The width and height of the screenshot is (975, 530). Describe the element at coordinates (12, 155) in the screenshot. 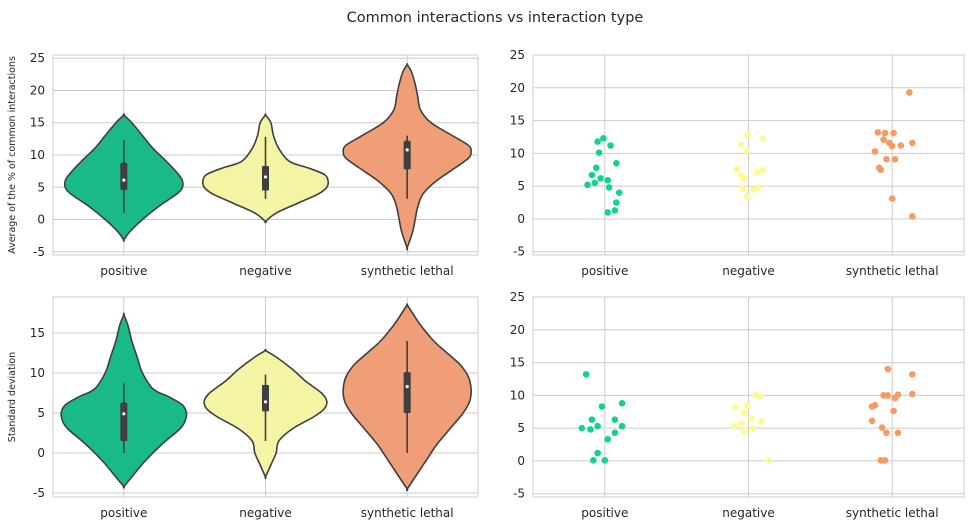

I see `y-axis-label: Average of the % of common interactions` at that location.